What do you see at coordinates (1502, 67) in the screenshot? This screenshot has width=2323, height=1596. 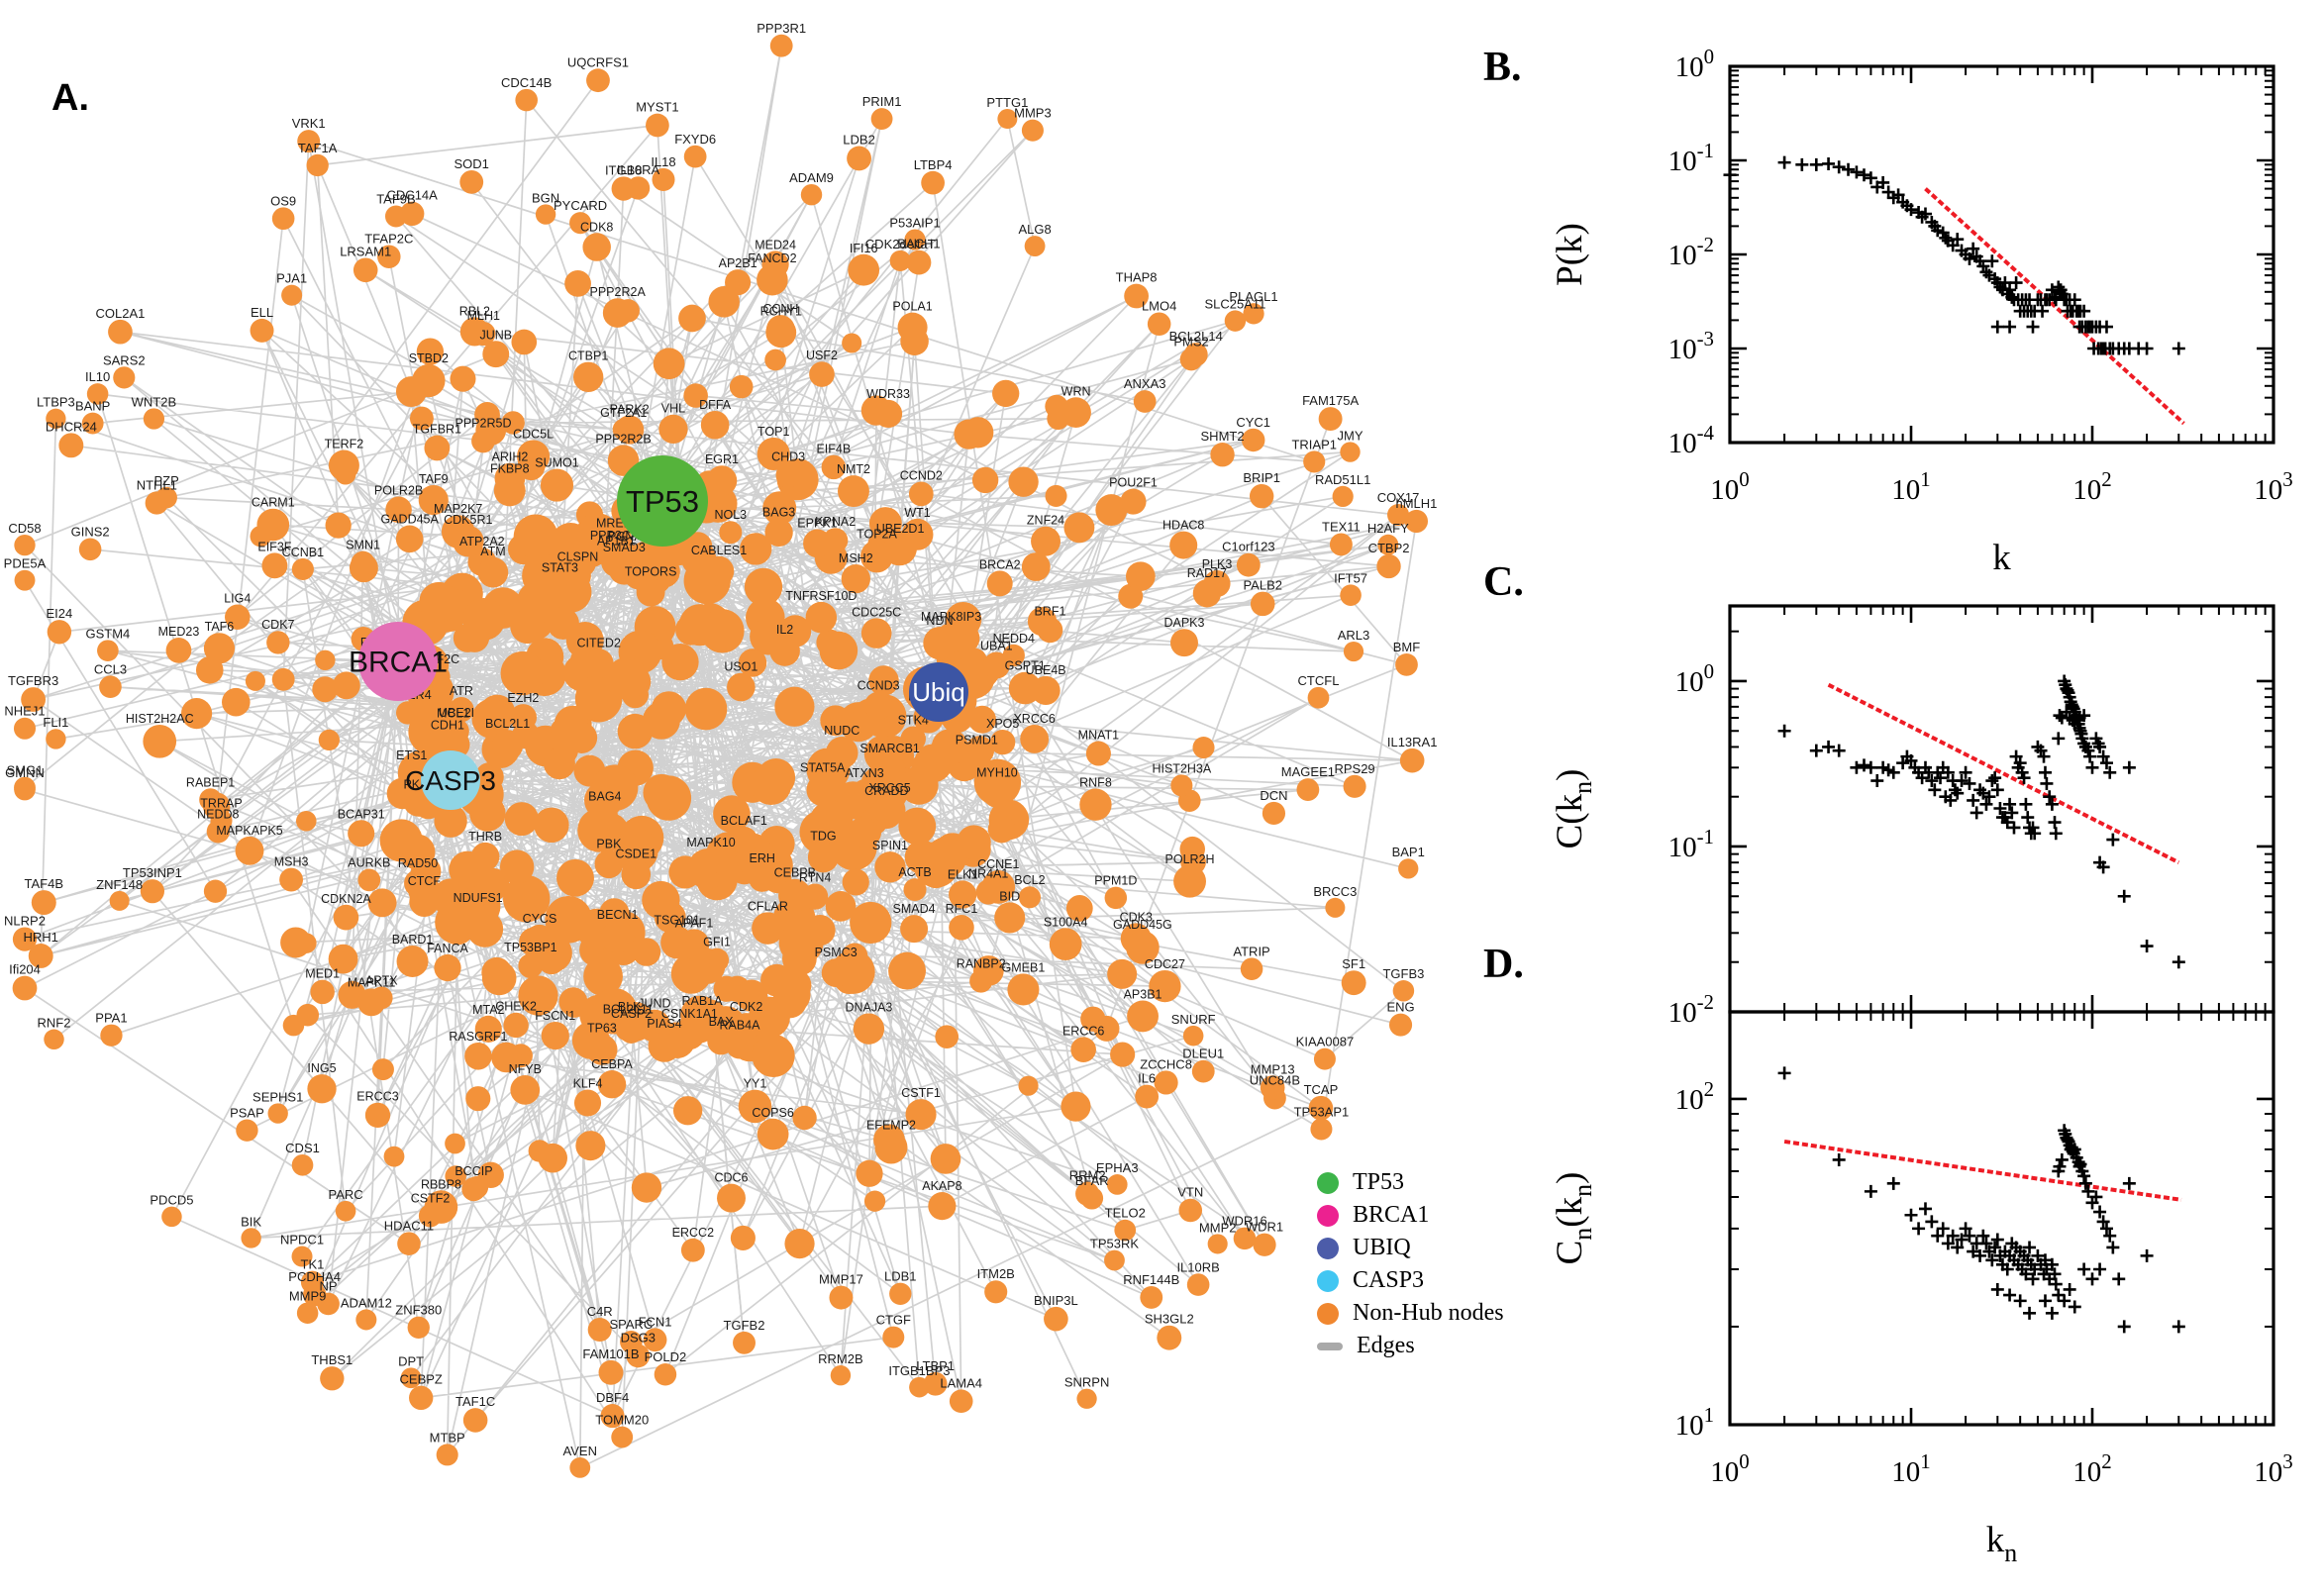 I see `panel-label-b: B.` at bounding box center [1502, 67].